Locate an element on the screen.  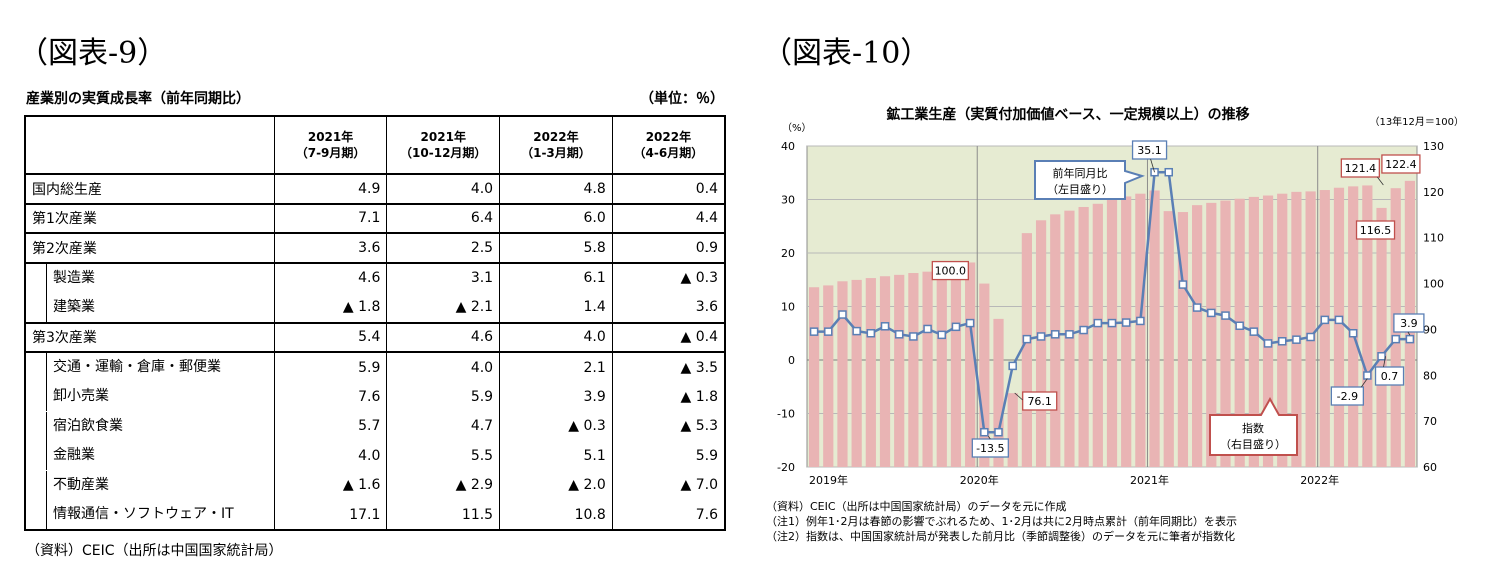
left-axis-unit: （%） is located at coordinates (797, 128).